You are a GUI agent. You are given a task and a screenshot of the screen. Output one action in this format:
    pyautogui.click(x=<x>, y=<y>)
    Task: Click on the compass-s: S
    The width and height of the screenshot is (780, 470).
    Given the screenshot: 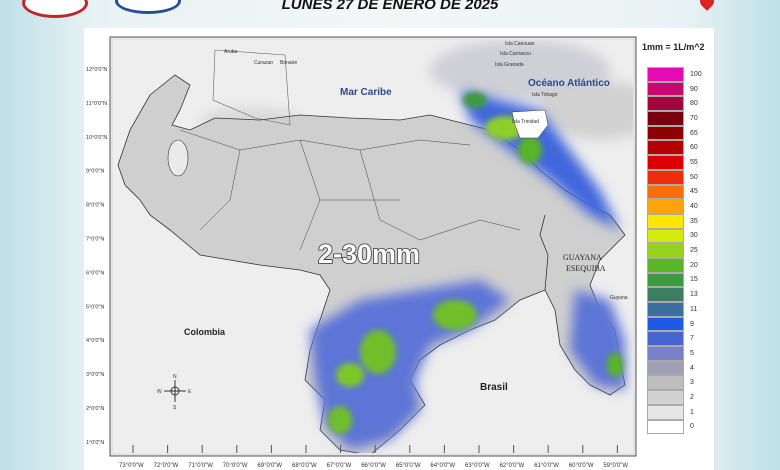 What is the action you would take?
    pyautogui.click(x=175, y=408)
    